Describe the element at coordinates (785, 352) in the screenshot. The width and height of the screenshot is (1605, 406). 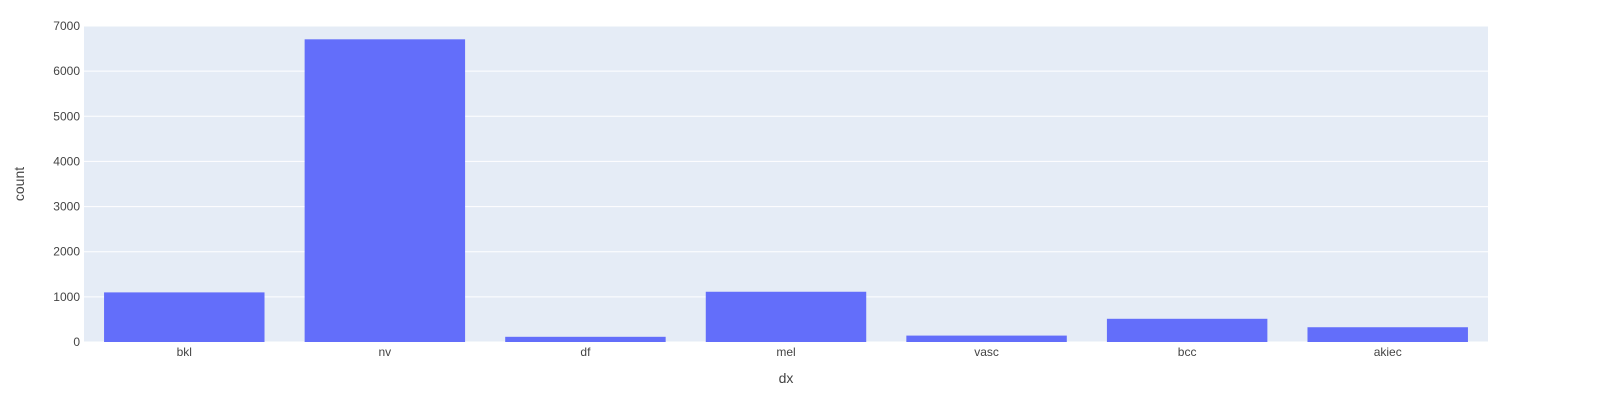
I see `x-tick-label-mel: mel` at that location.